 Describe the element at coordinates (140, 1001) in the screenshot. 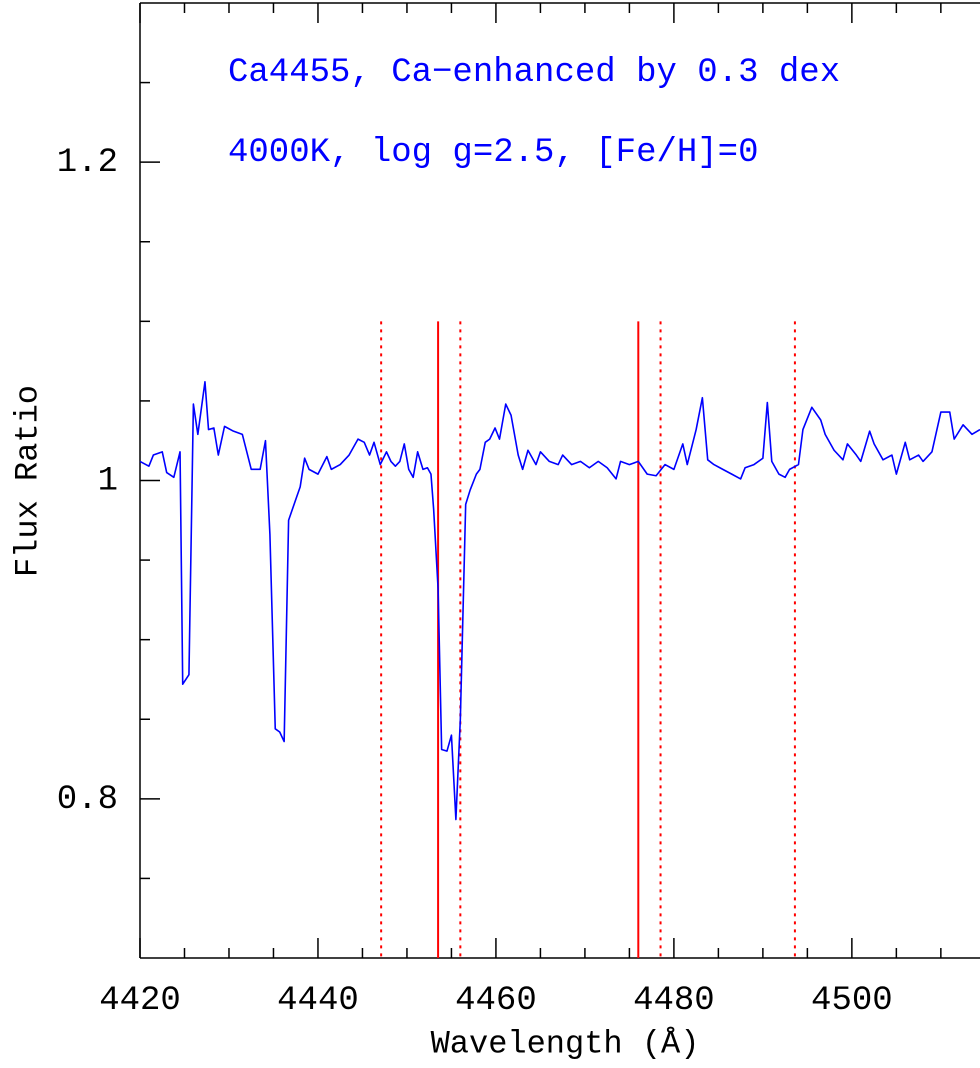

I see `x-tick-label: 4420` at that location.